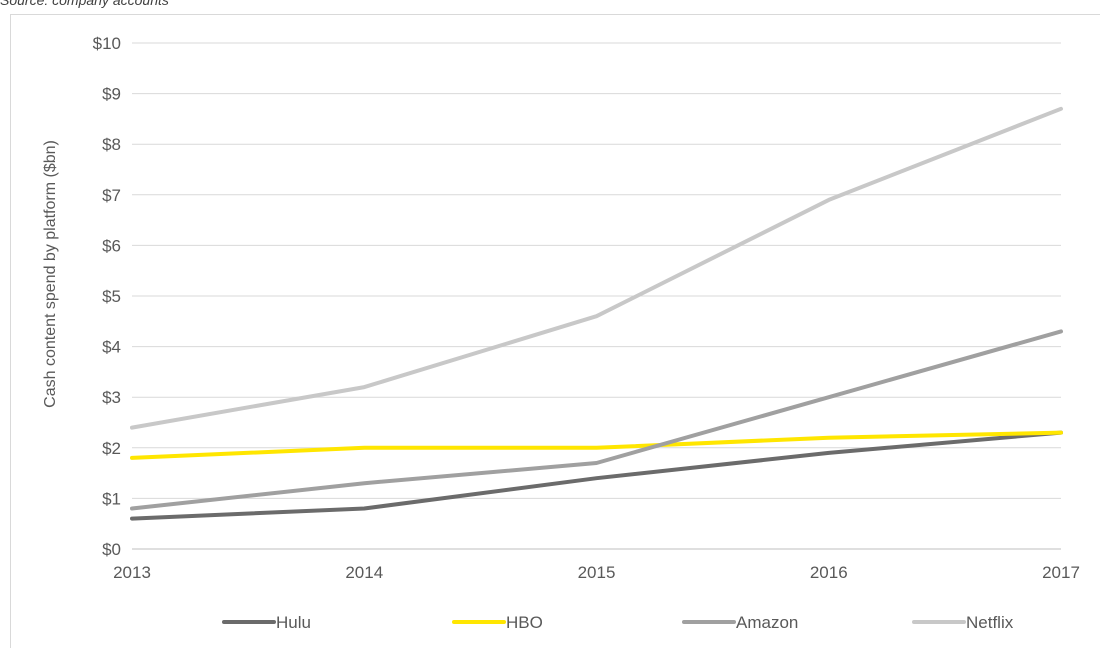 The image size is (1101, 649). Describe the element at coordinates (990, 622) in the screenshot. I see `legend-label-netflix: Netflix` at that location.